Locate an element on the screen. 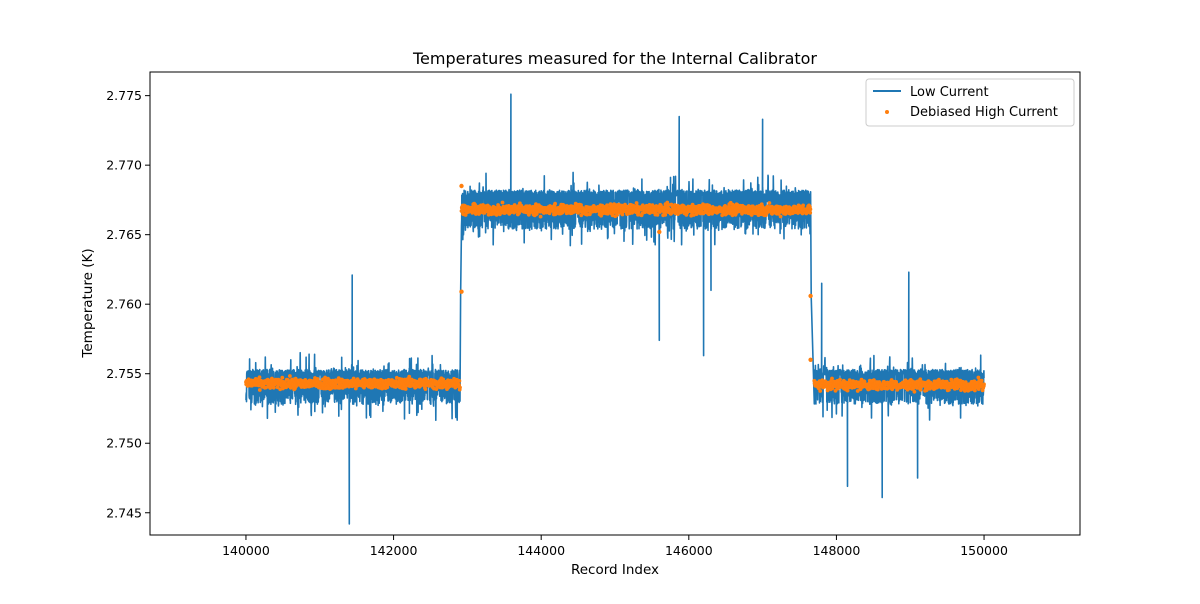 Image resolution: width=1200 pixels, height=604 pixels. y-axis-label: Temperature (K) is located at coordinates (88, 303).